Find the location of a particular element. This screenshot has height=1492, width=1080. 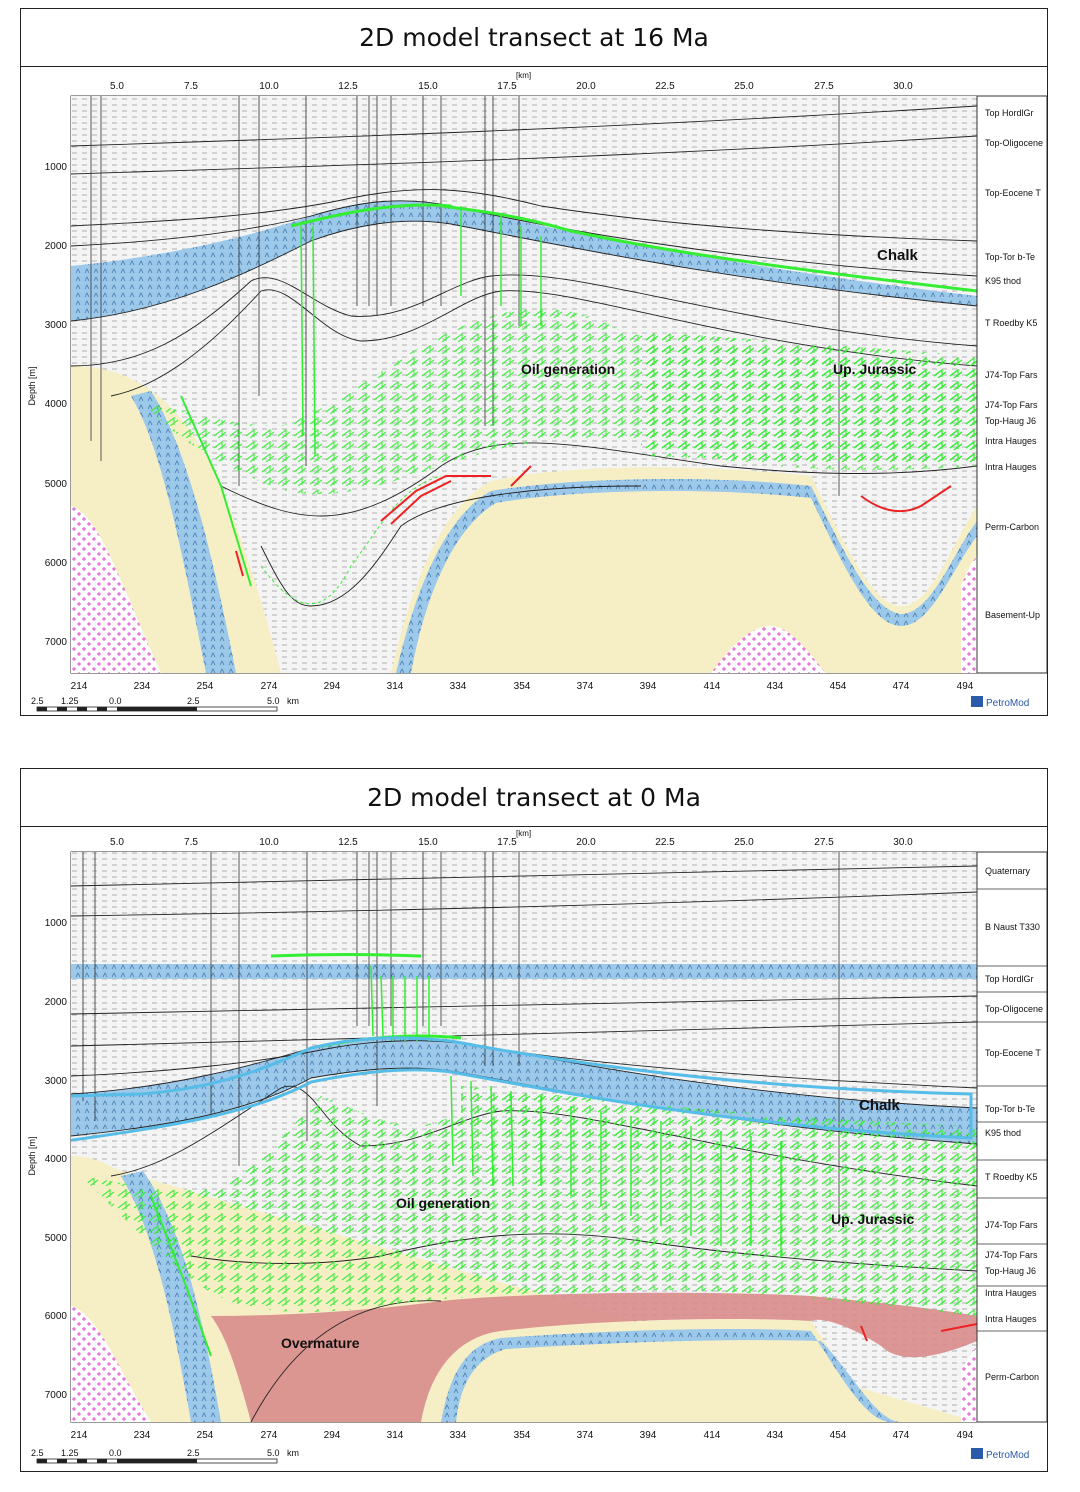

annotation-up-jurassic: Up. Jurassic is located at coordinates (874, 369).